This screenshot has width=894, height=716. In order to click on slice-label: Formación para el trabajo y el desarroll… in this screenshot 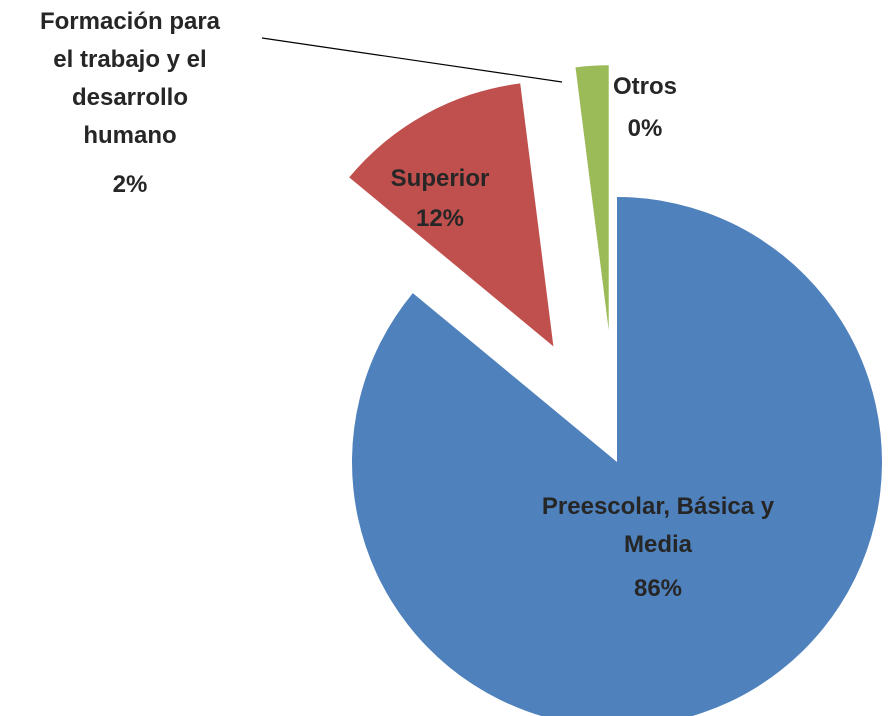, I will do `click(130, 78)`.